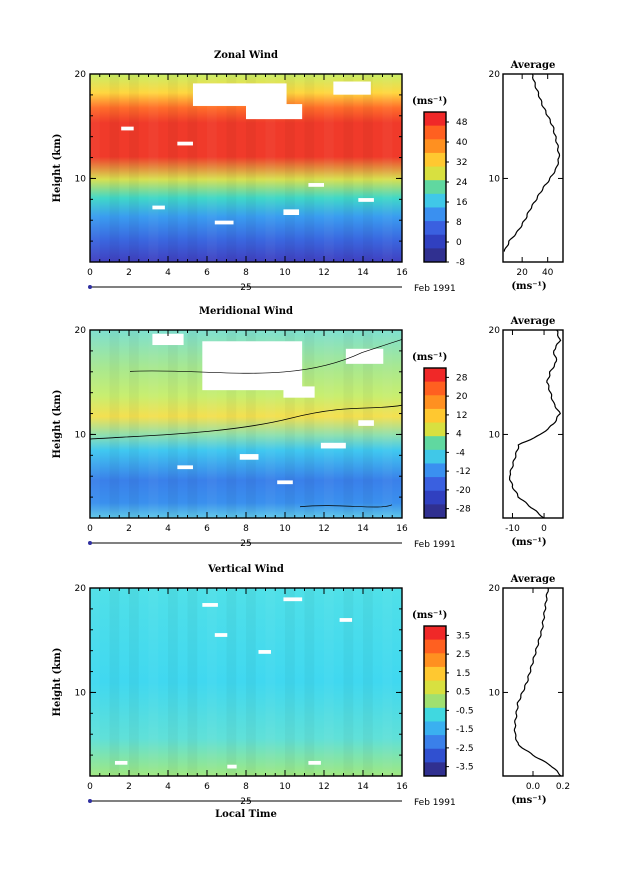 The image size is (623, 873). I want to click on colorbar-tick-label: 20, so click(462, 397).